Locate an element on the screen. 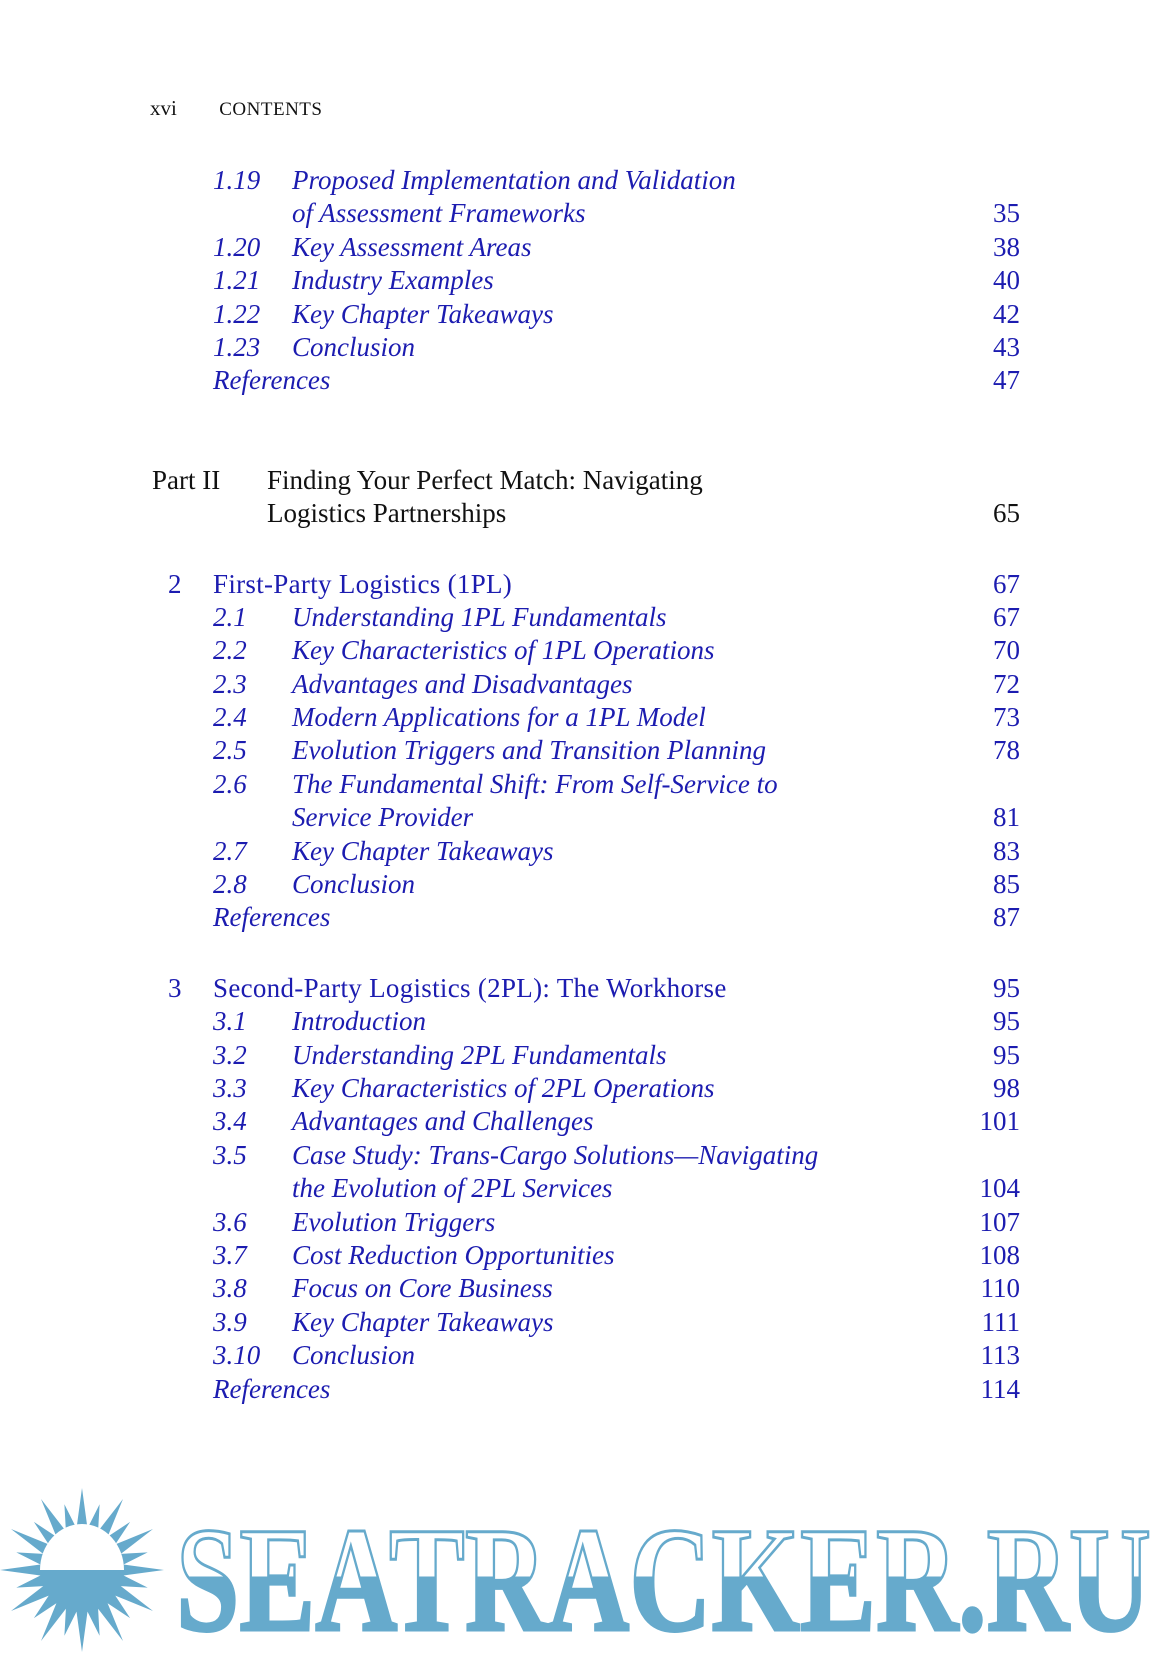 The height and width of the screenshot is (1654, 1166). toc-entry: 3.2 Understanding 2PL Fundamentals 95 is located at coordinates (583, 1055).